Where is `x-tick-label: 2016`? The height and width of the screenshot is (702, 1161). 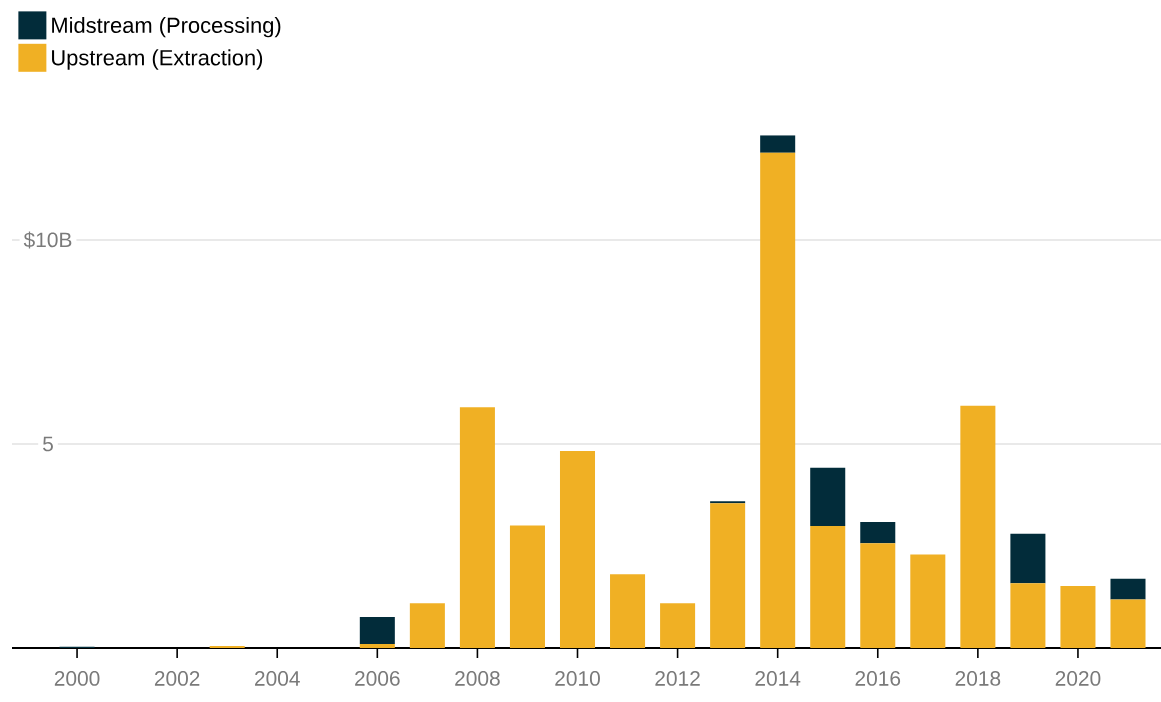 x-tick-label: 2016 is located at coordinates (878, 678).